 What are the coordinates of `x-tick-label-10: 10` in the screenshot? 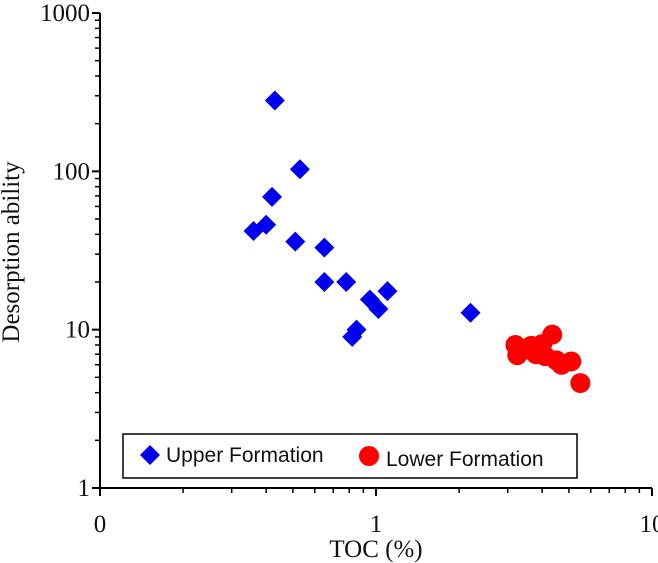 It's located at (649, 524).